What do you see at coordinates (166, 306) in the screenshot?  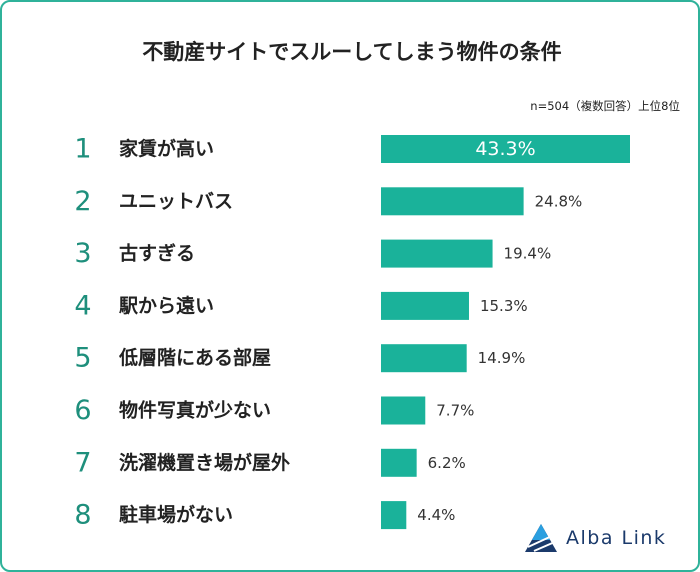 I see `category-label: 駅から遠い` at bounding box center [166, 306].